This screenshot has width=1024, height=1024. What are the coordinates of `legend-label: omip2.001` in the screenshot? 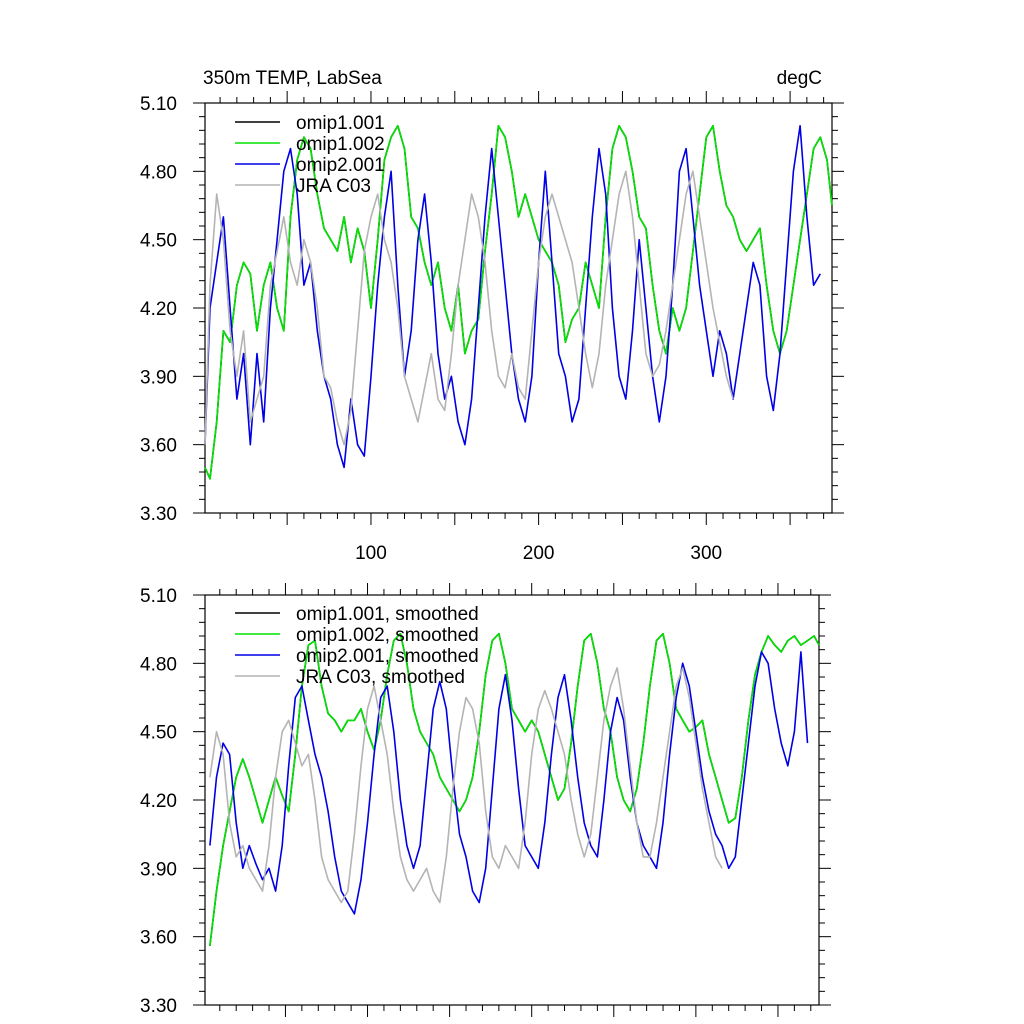 It's located at (340, 165).